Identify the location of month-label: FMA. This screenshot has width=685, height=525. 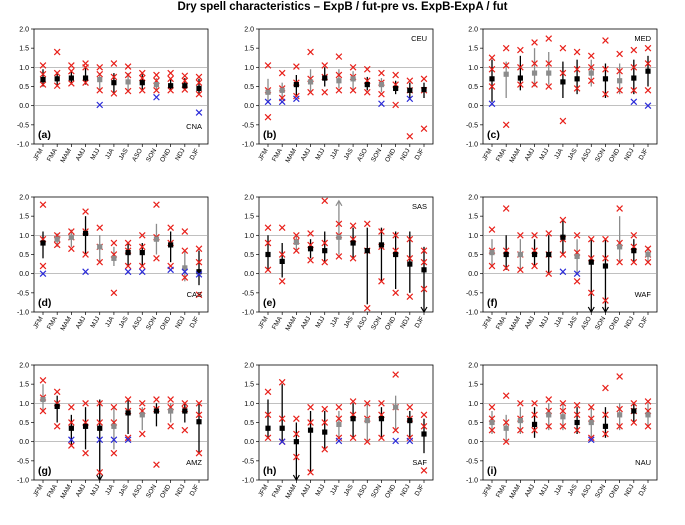
(277, 491).